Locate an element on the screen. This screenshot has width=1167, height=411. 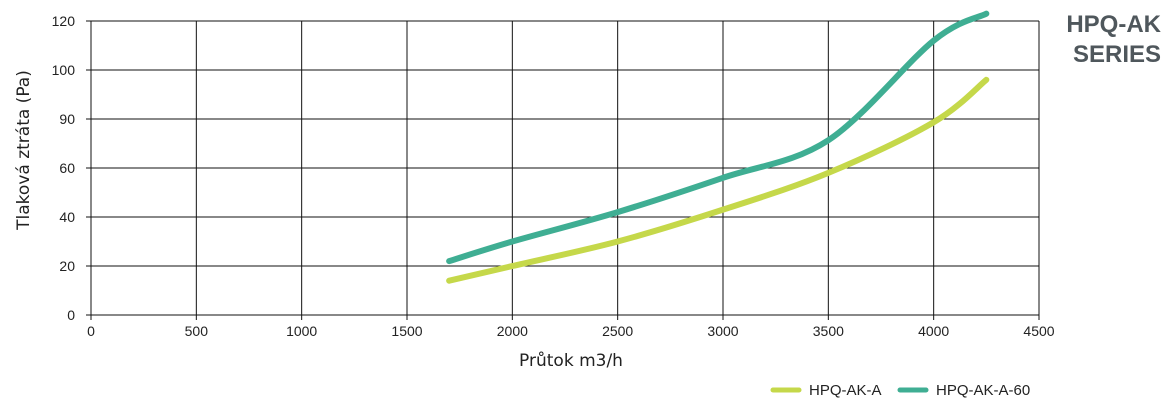
y-tick-label: 120 is located at coordinates (64, 21).